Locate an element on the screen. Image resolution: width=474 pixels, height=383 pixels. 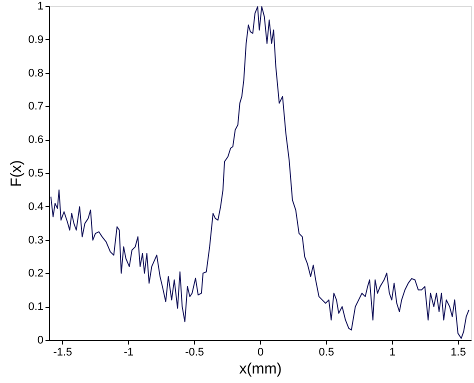
x-tick-label: 0 is located at coordinates (260, 352).